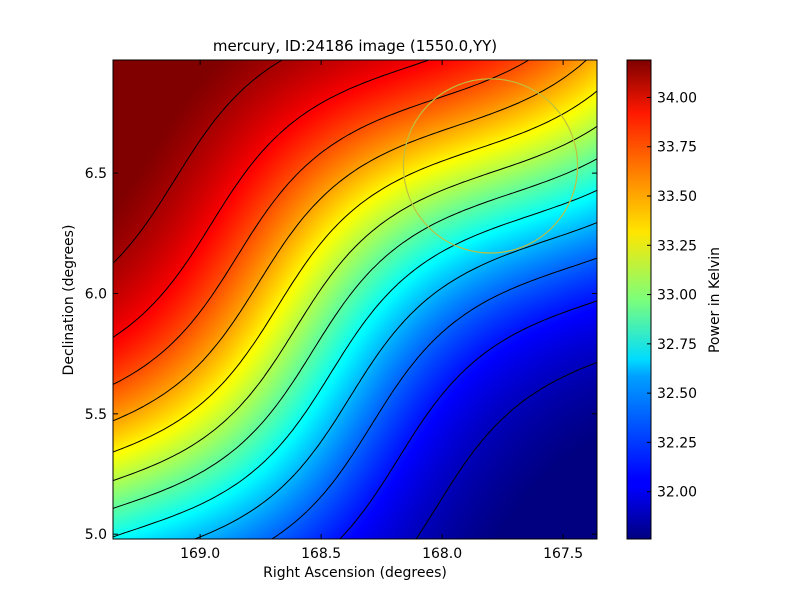  Describe the element at coordinates (715, 300) in the screenshot. I see `colorbar-label: Power in Kelvin` at that location.